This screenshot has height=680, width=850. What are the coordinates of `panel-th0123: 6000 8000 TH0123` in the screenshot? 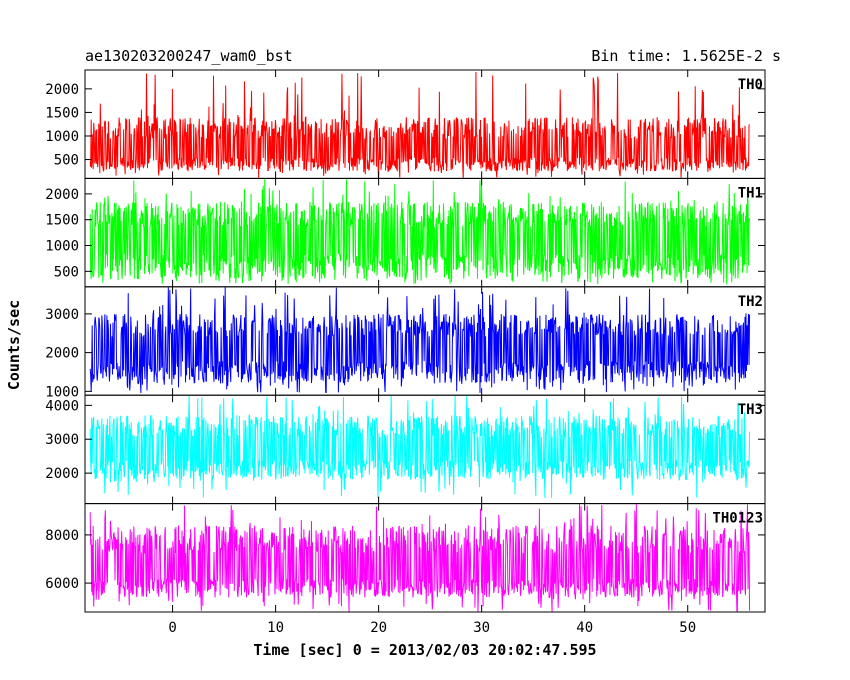 It's located at (405, 558).